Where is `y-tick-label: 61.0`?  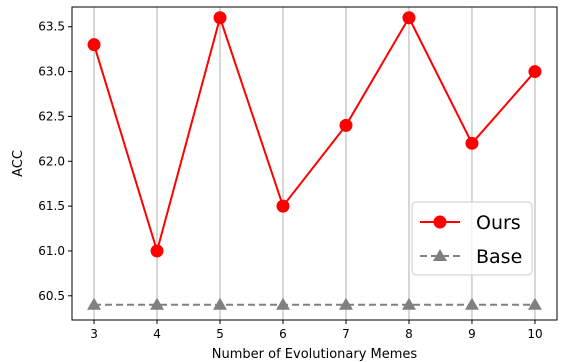
y-tick-label: 61.0 is located at coordinates (51, 251).